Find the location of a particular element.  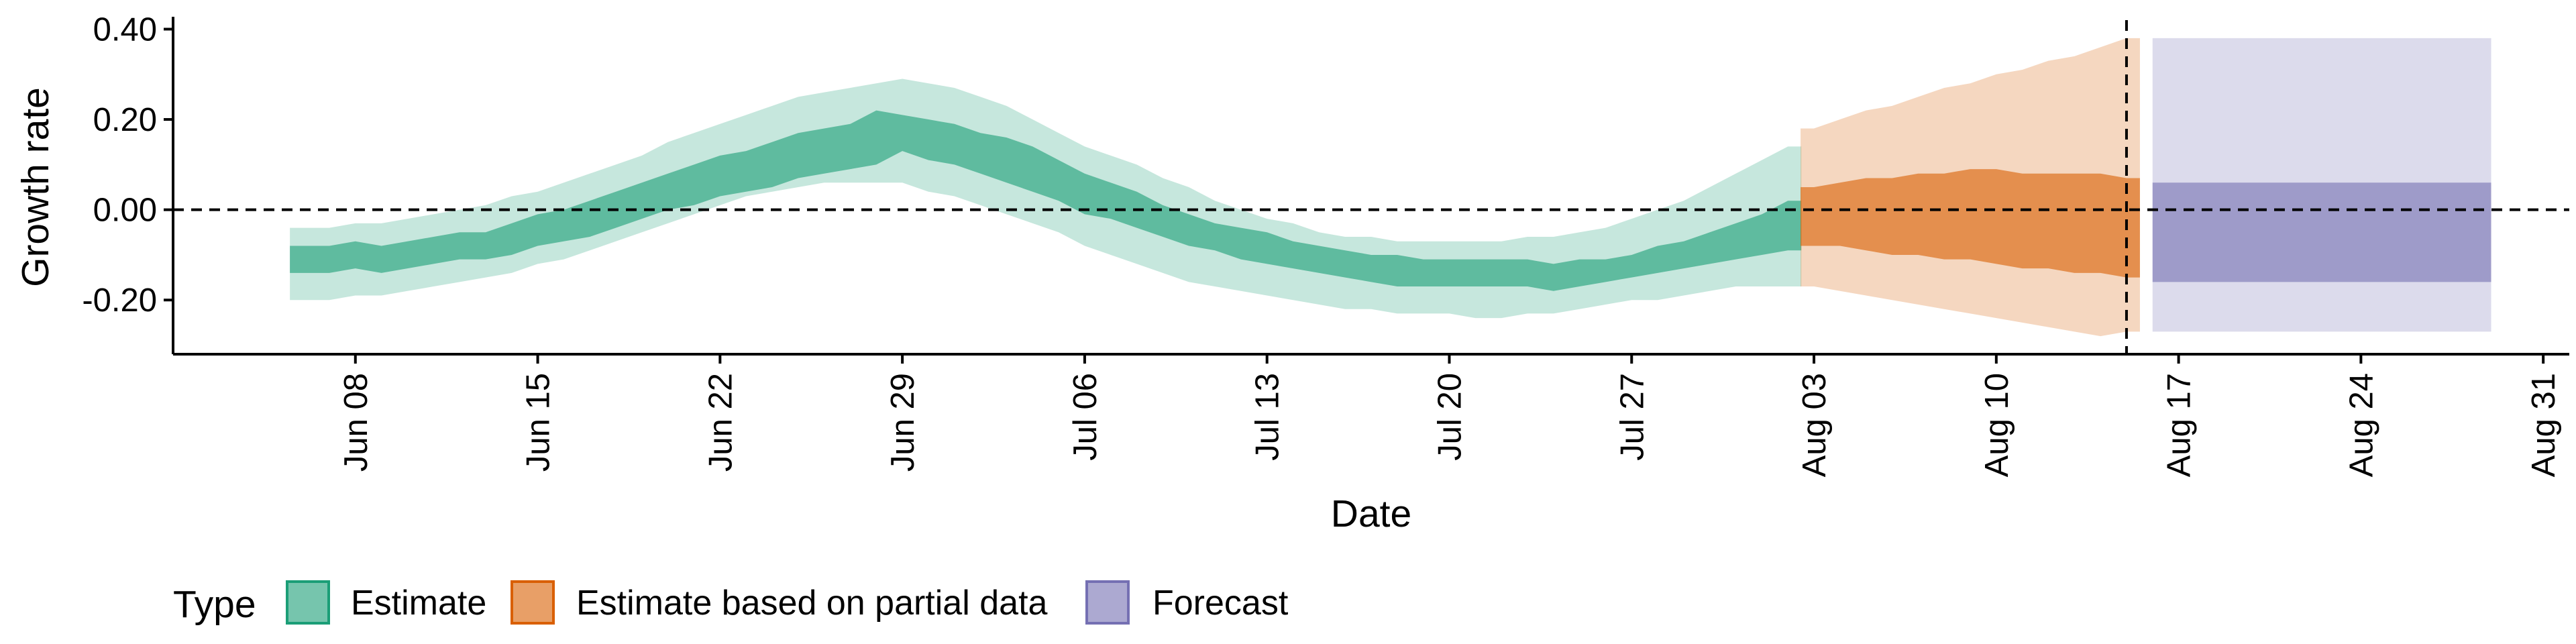

legend-key-estimate-based-on-partial-data is located at coordinates (533, 602).